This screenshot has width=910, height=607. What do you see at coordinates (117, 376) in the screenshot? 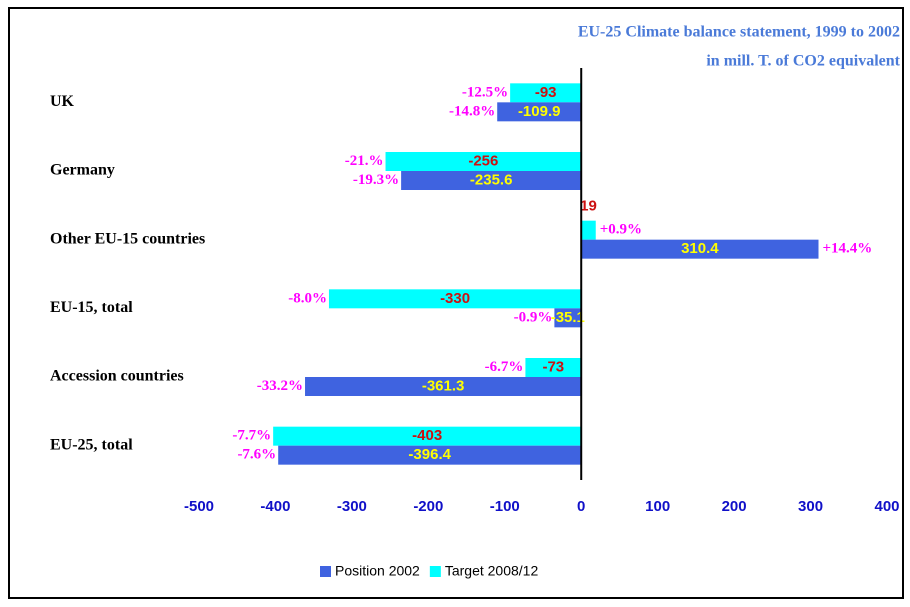
I see `category-label: Accession countries` at bounding box center [117, 376].